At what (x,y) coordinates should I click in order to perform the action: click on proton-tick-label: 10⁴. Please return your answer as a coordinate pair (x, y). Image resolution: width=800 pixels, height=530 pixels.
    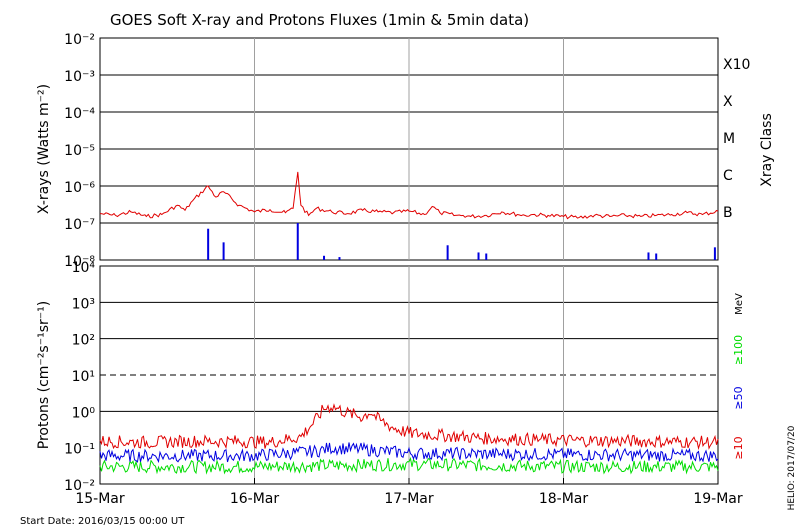
    Looking at the image, I should click on (84, 268).